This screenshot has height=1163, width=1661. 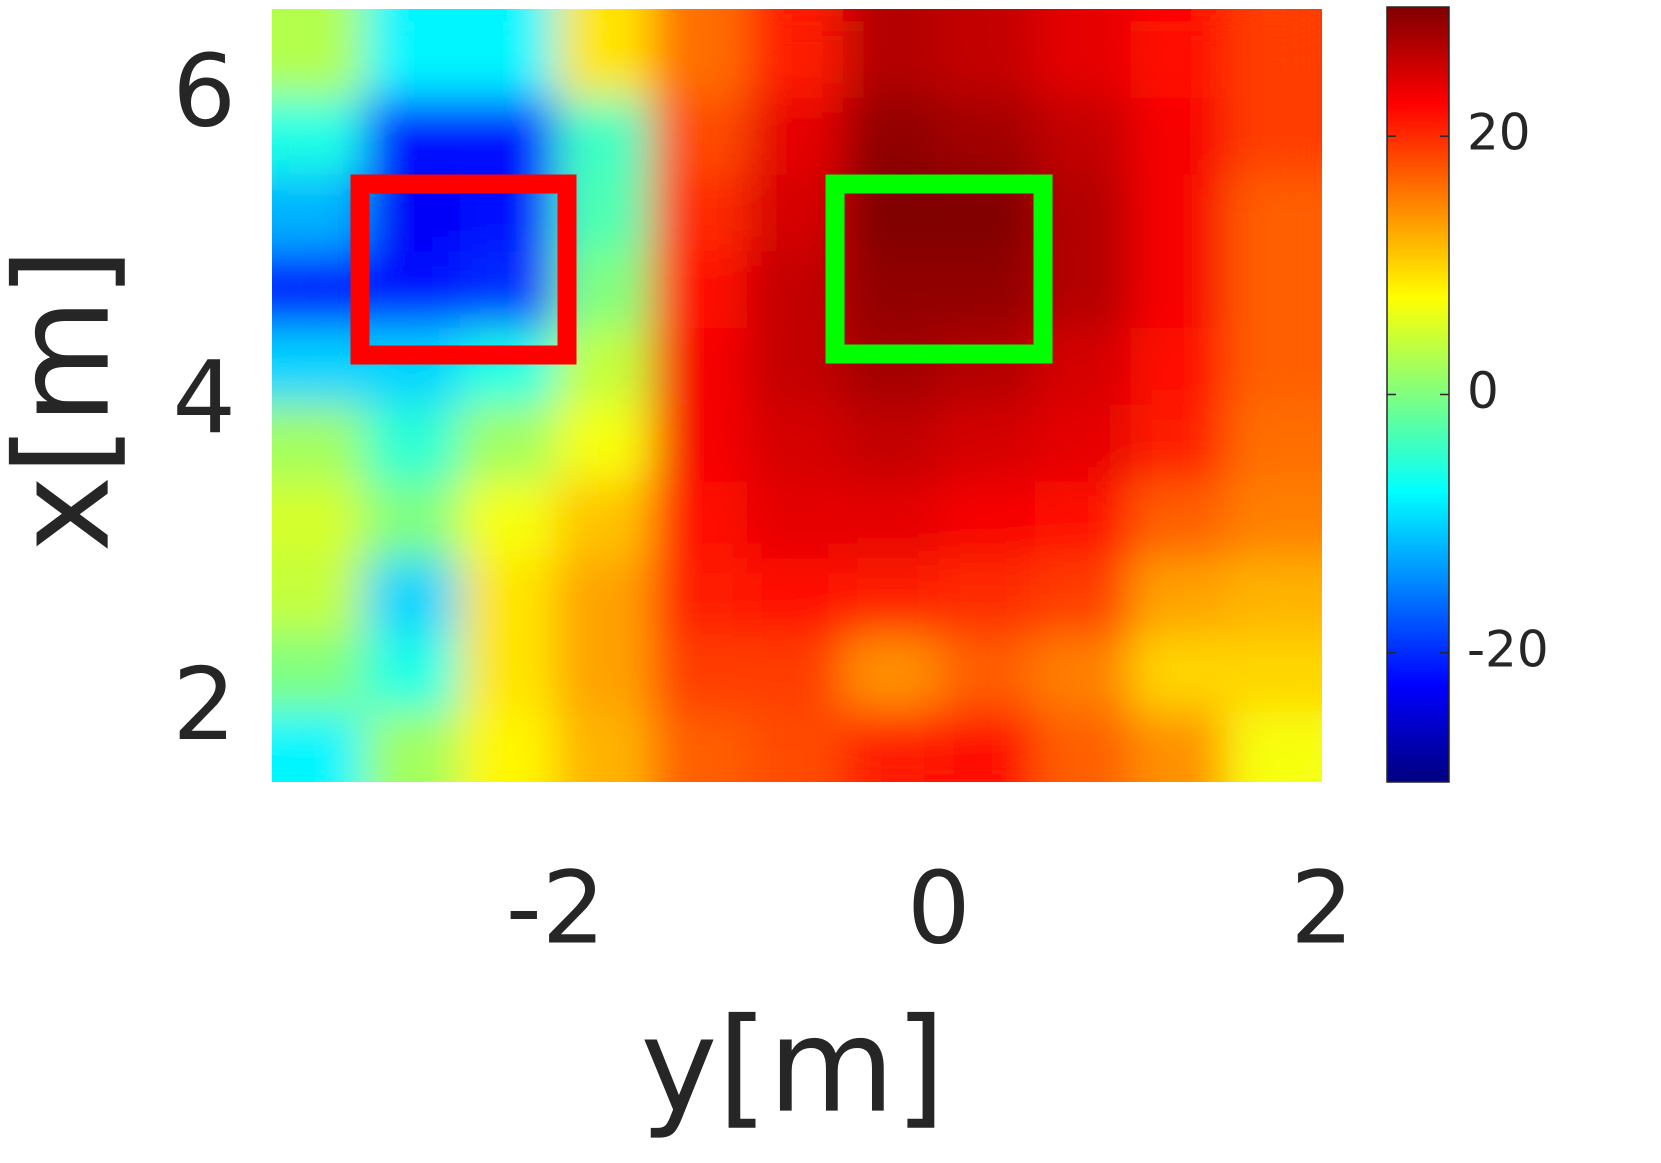 What do you see at coordinates (1483, 391) in the screenshot?
I see `colorbar-tick-label: 0` at bounding box center [1483, 391].